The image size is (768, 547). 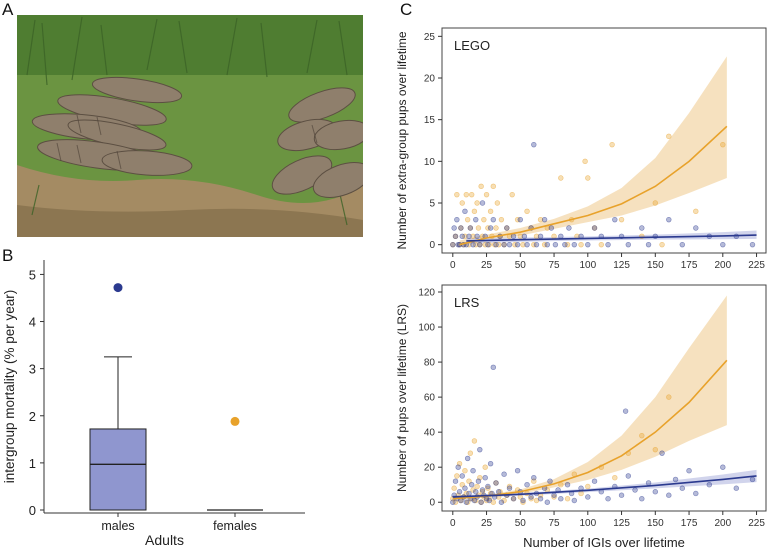 What do you see at coordinates (655, 265) in the screenshot?
I see `x-tick-label: 150` at bounding box center [655, 265].